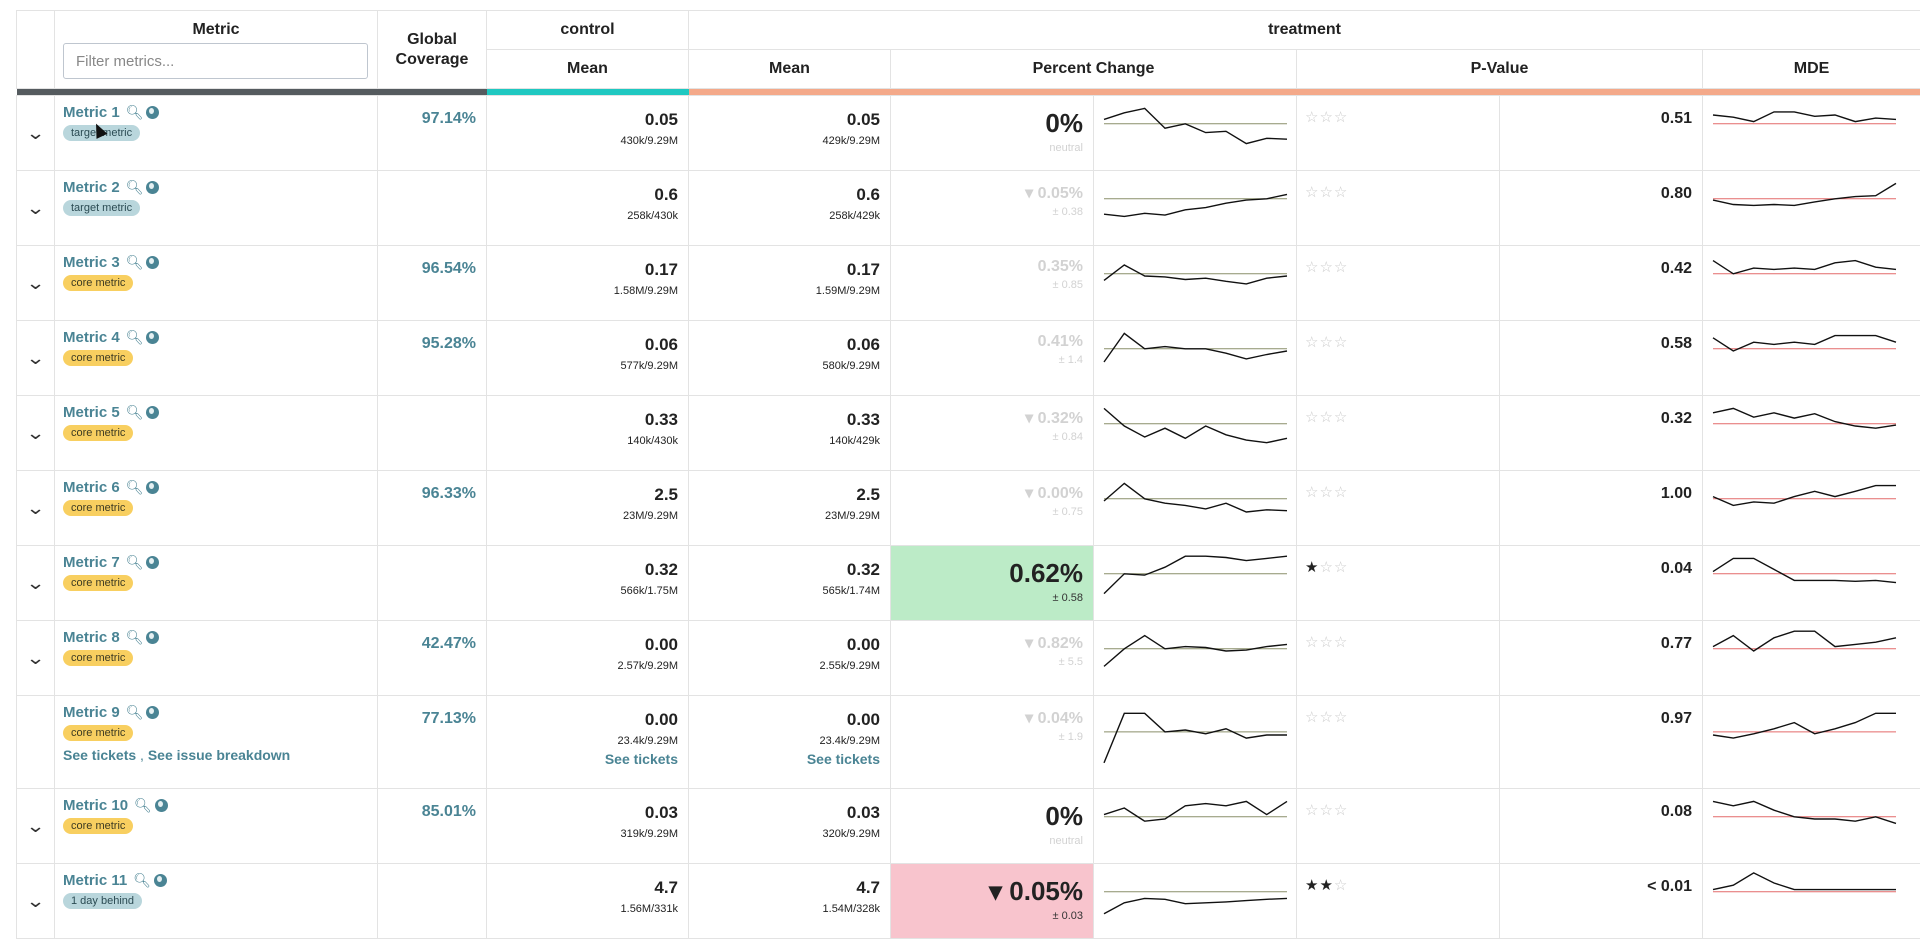 The width and height of the screenshot is (1920, 939). I want to click on mde-header: MDE, so click(1811, 69).